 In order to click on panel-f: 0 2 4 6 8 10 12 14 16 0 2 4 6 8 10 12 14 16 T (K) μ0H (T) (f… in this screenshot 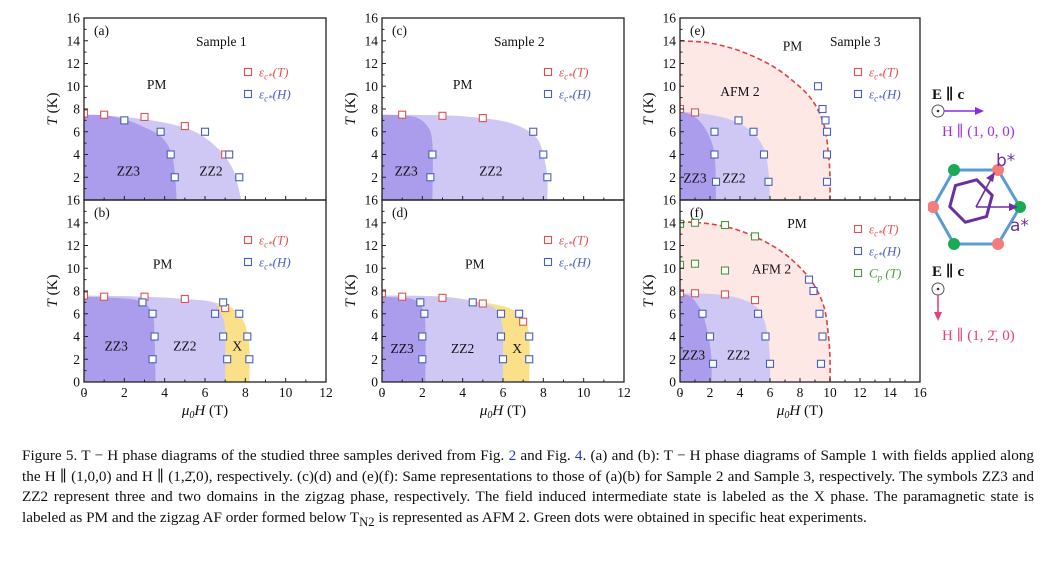, I will do `click(784, 307)`.